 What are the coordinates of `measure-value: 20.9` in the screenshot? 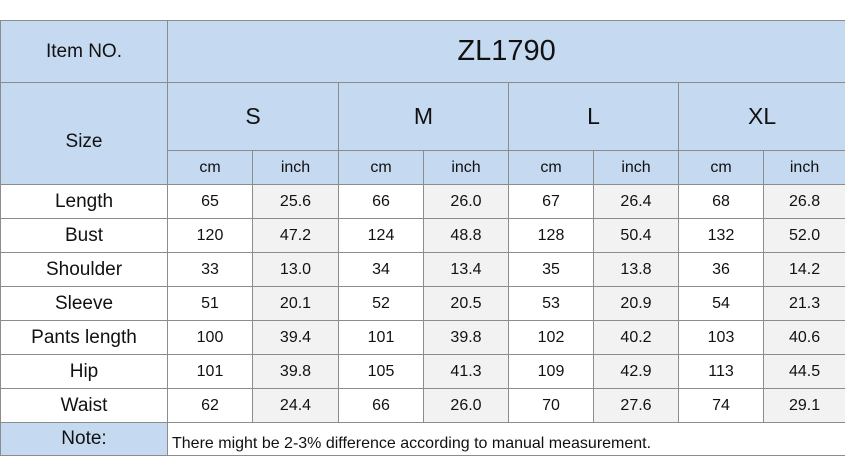 It's located at (636, 303).